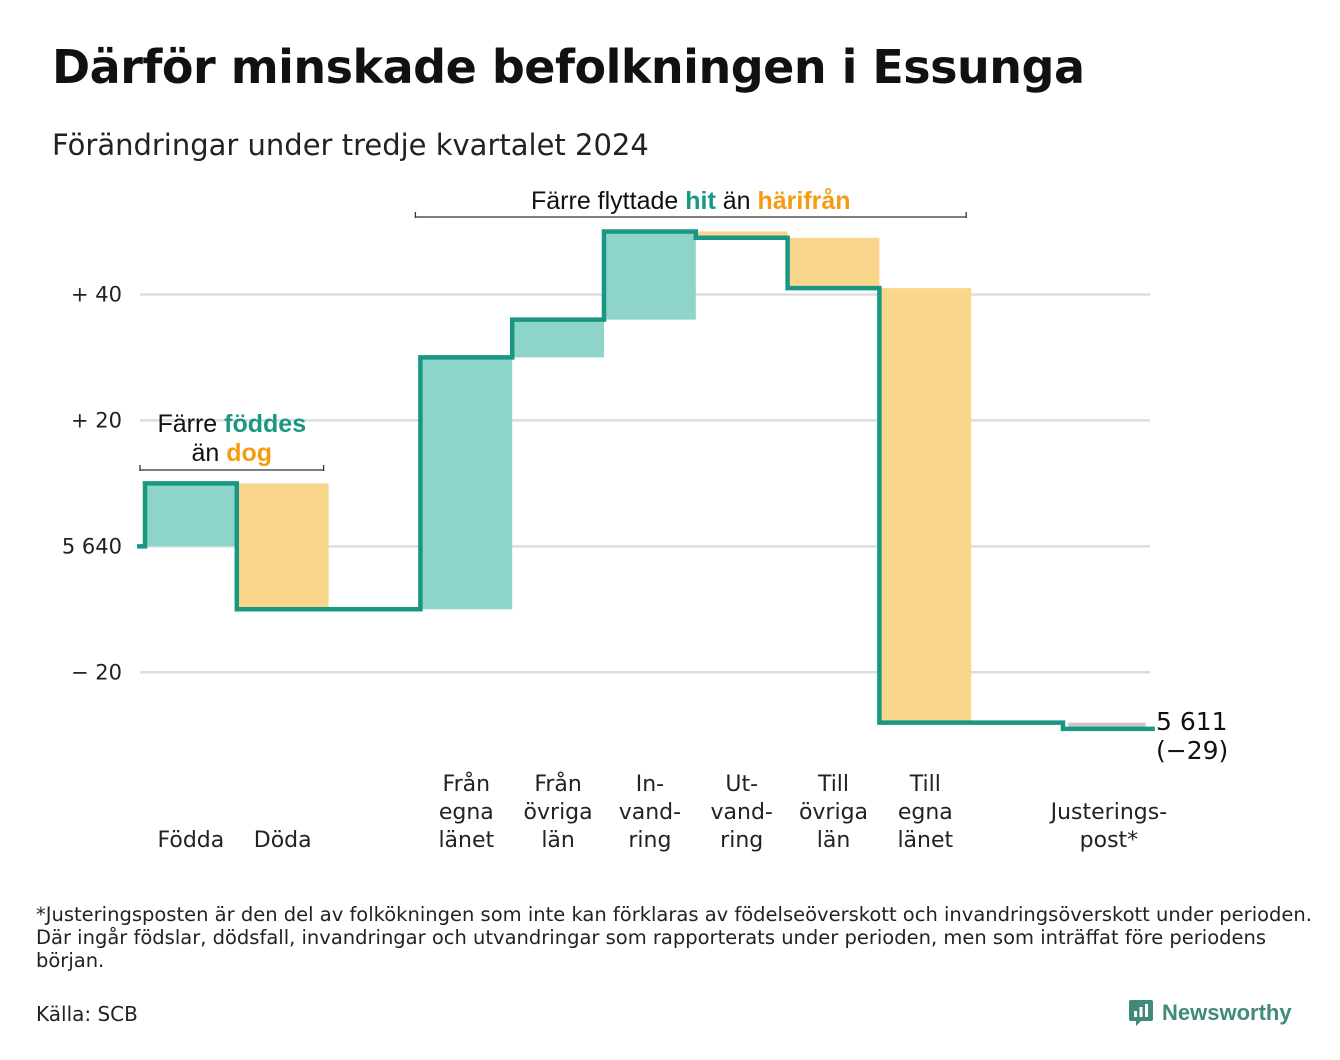 The height and width of the screenshot is (1060, 1340). I want to click on annotation-text: Färre flyttade hit än härifrån, so click(691, 201).